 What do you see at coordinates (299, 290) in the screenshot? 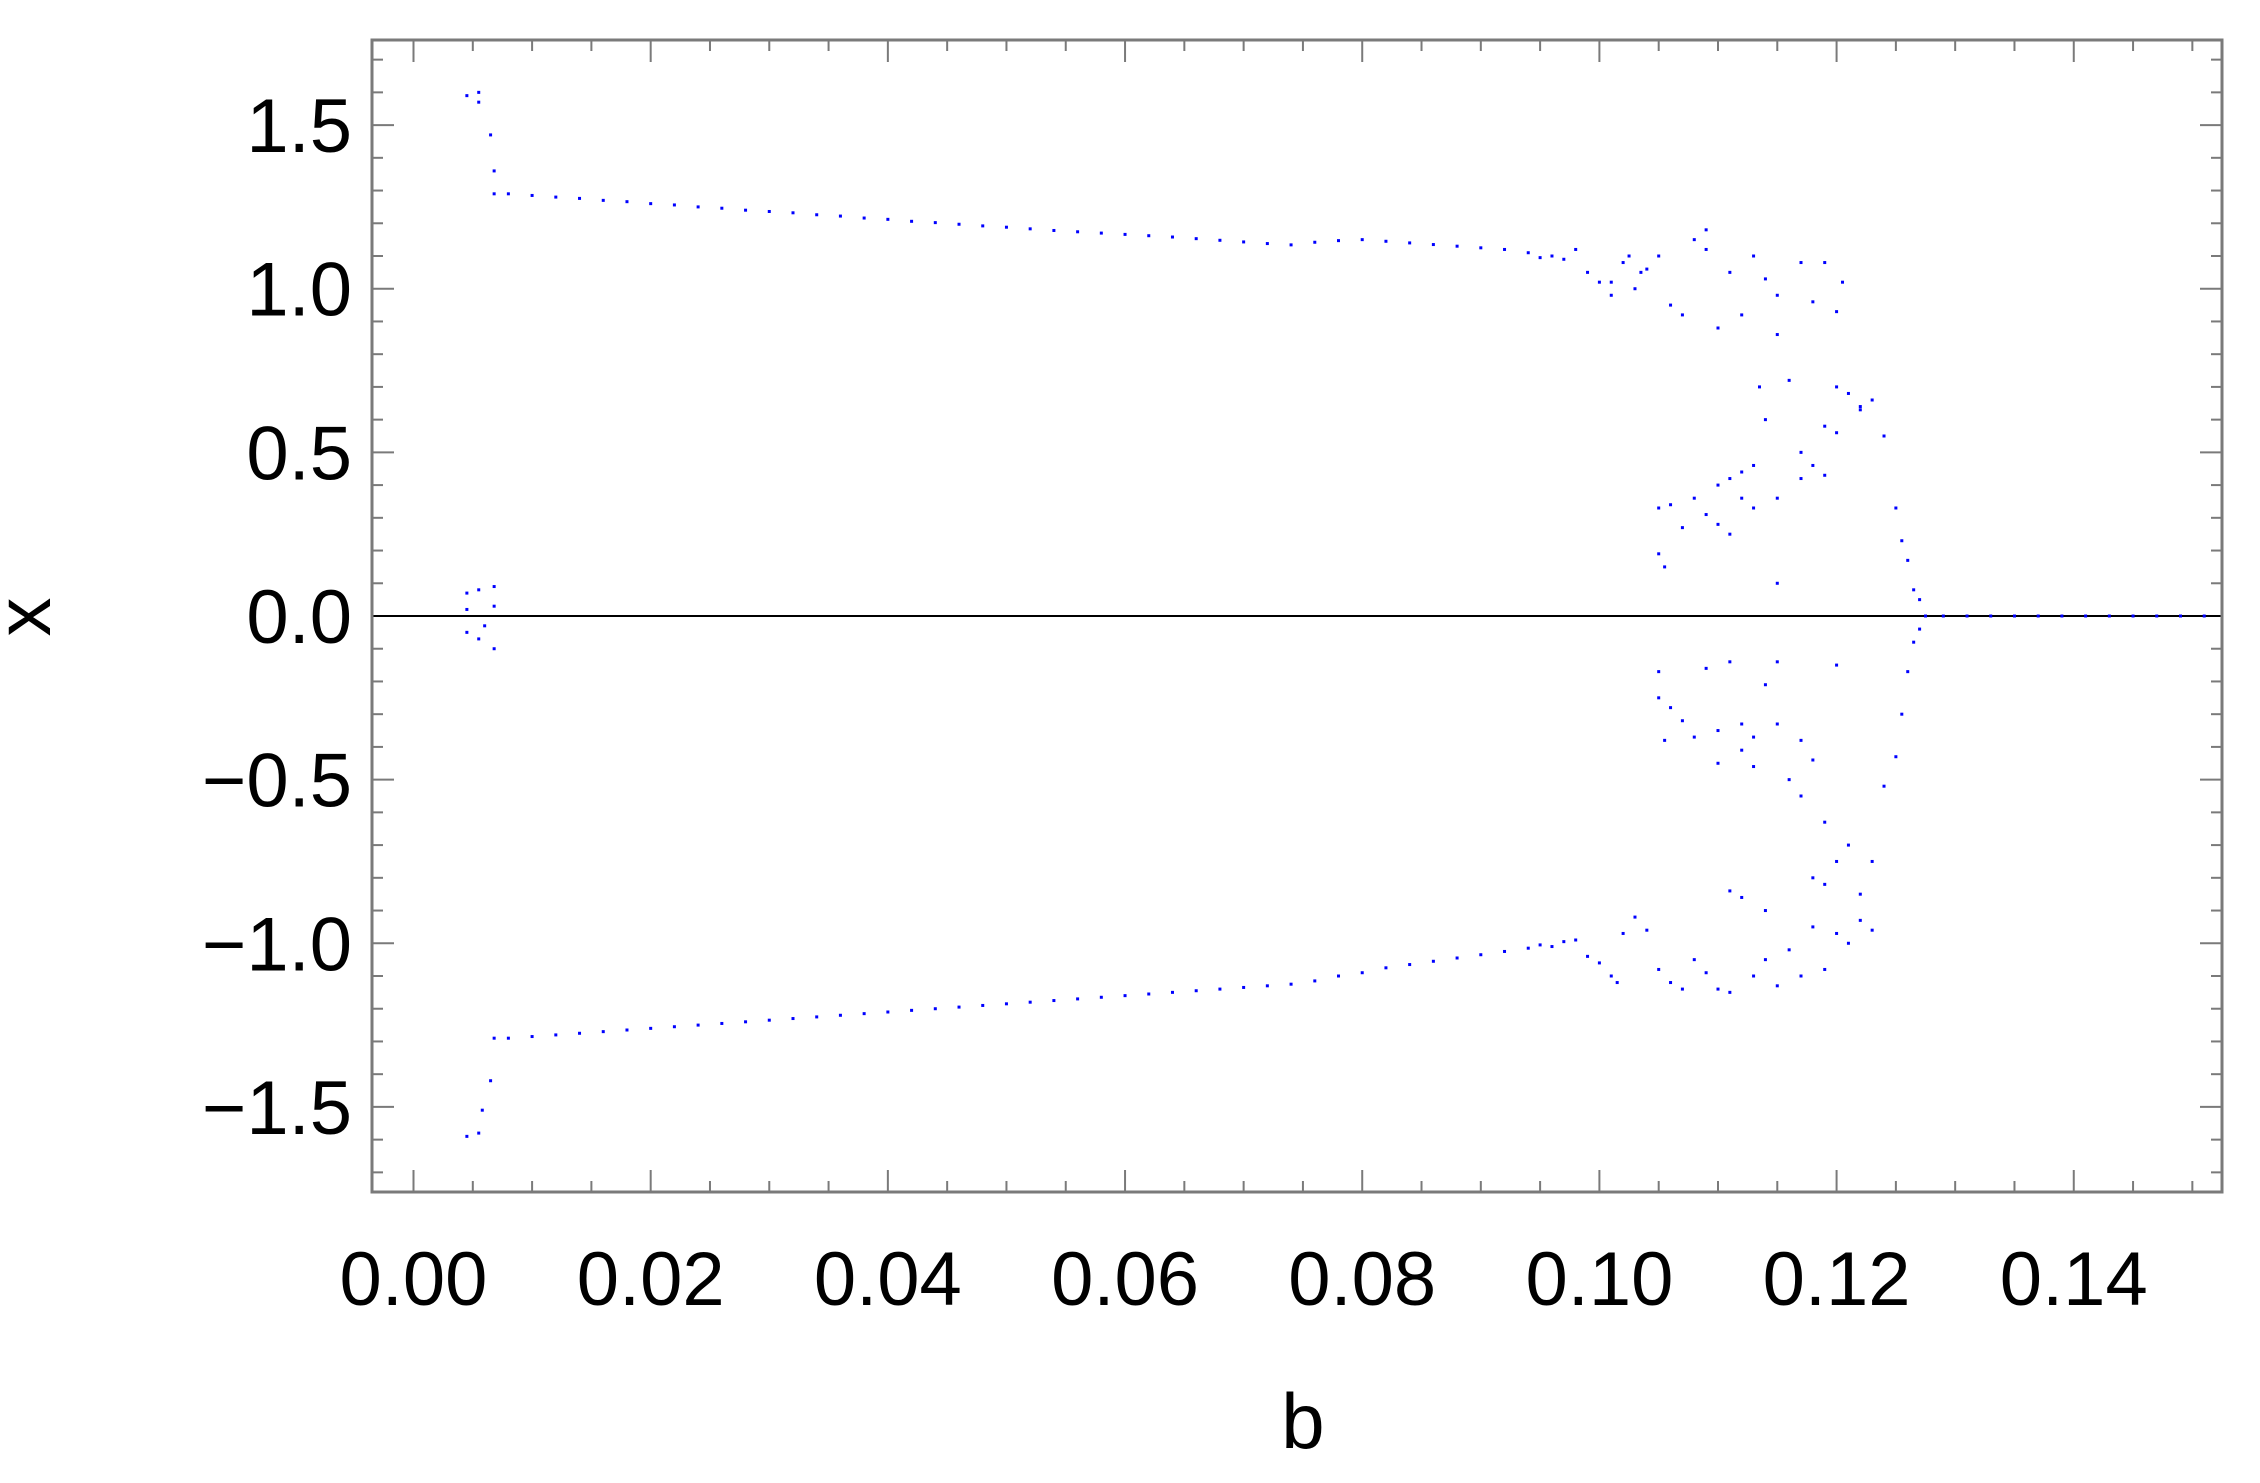
I see `y-tick-label: 1.0` at bounding box center [299, 290].